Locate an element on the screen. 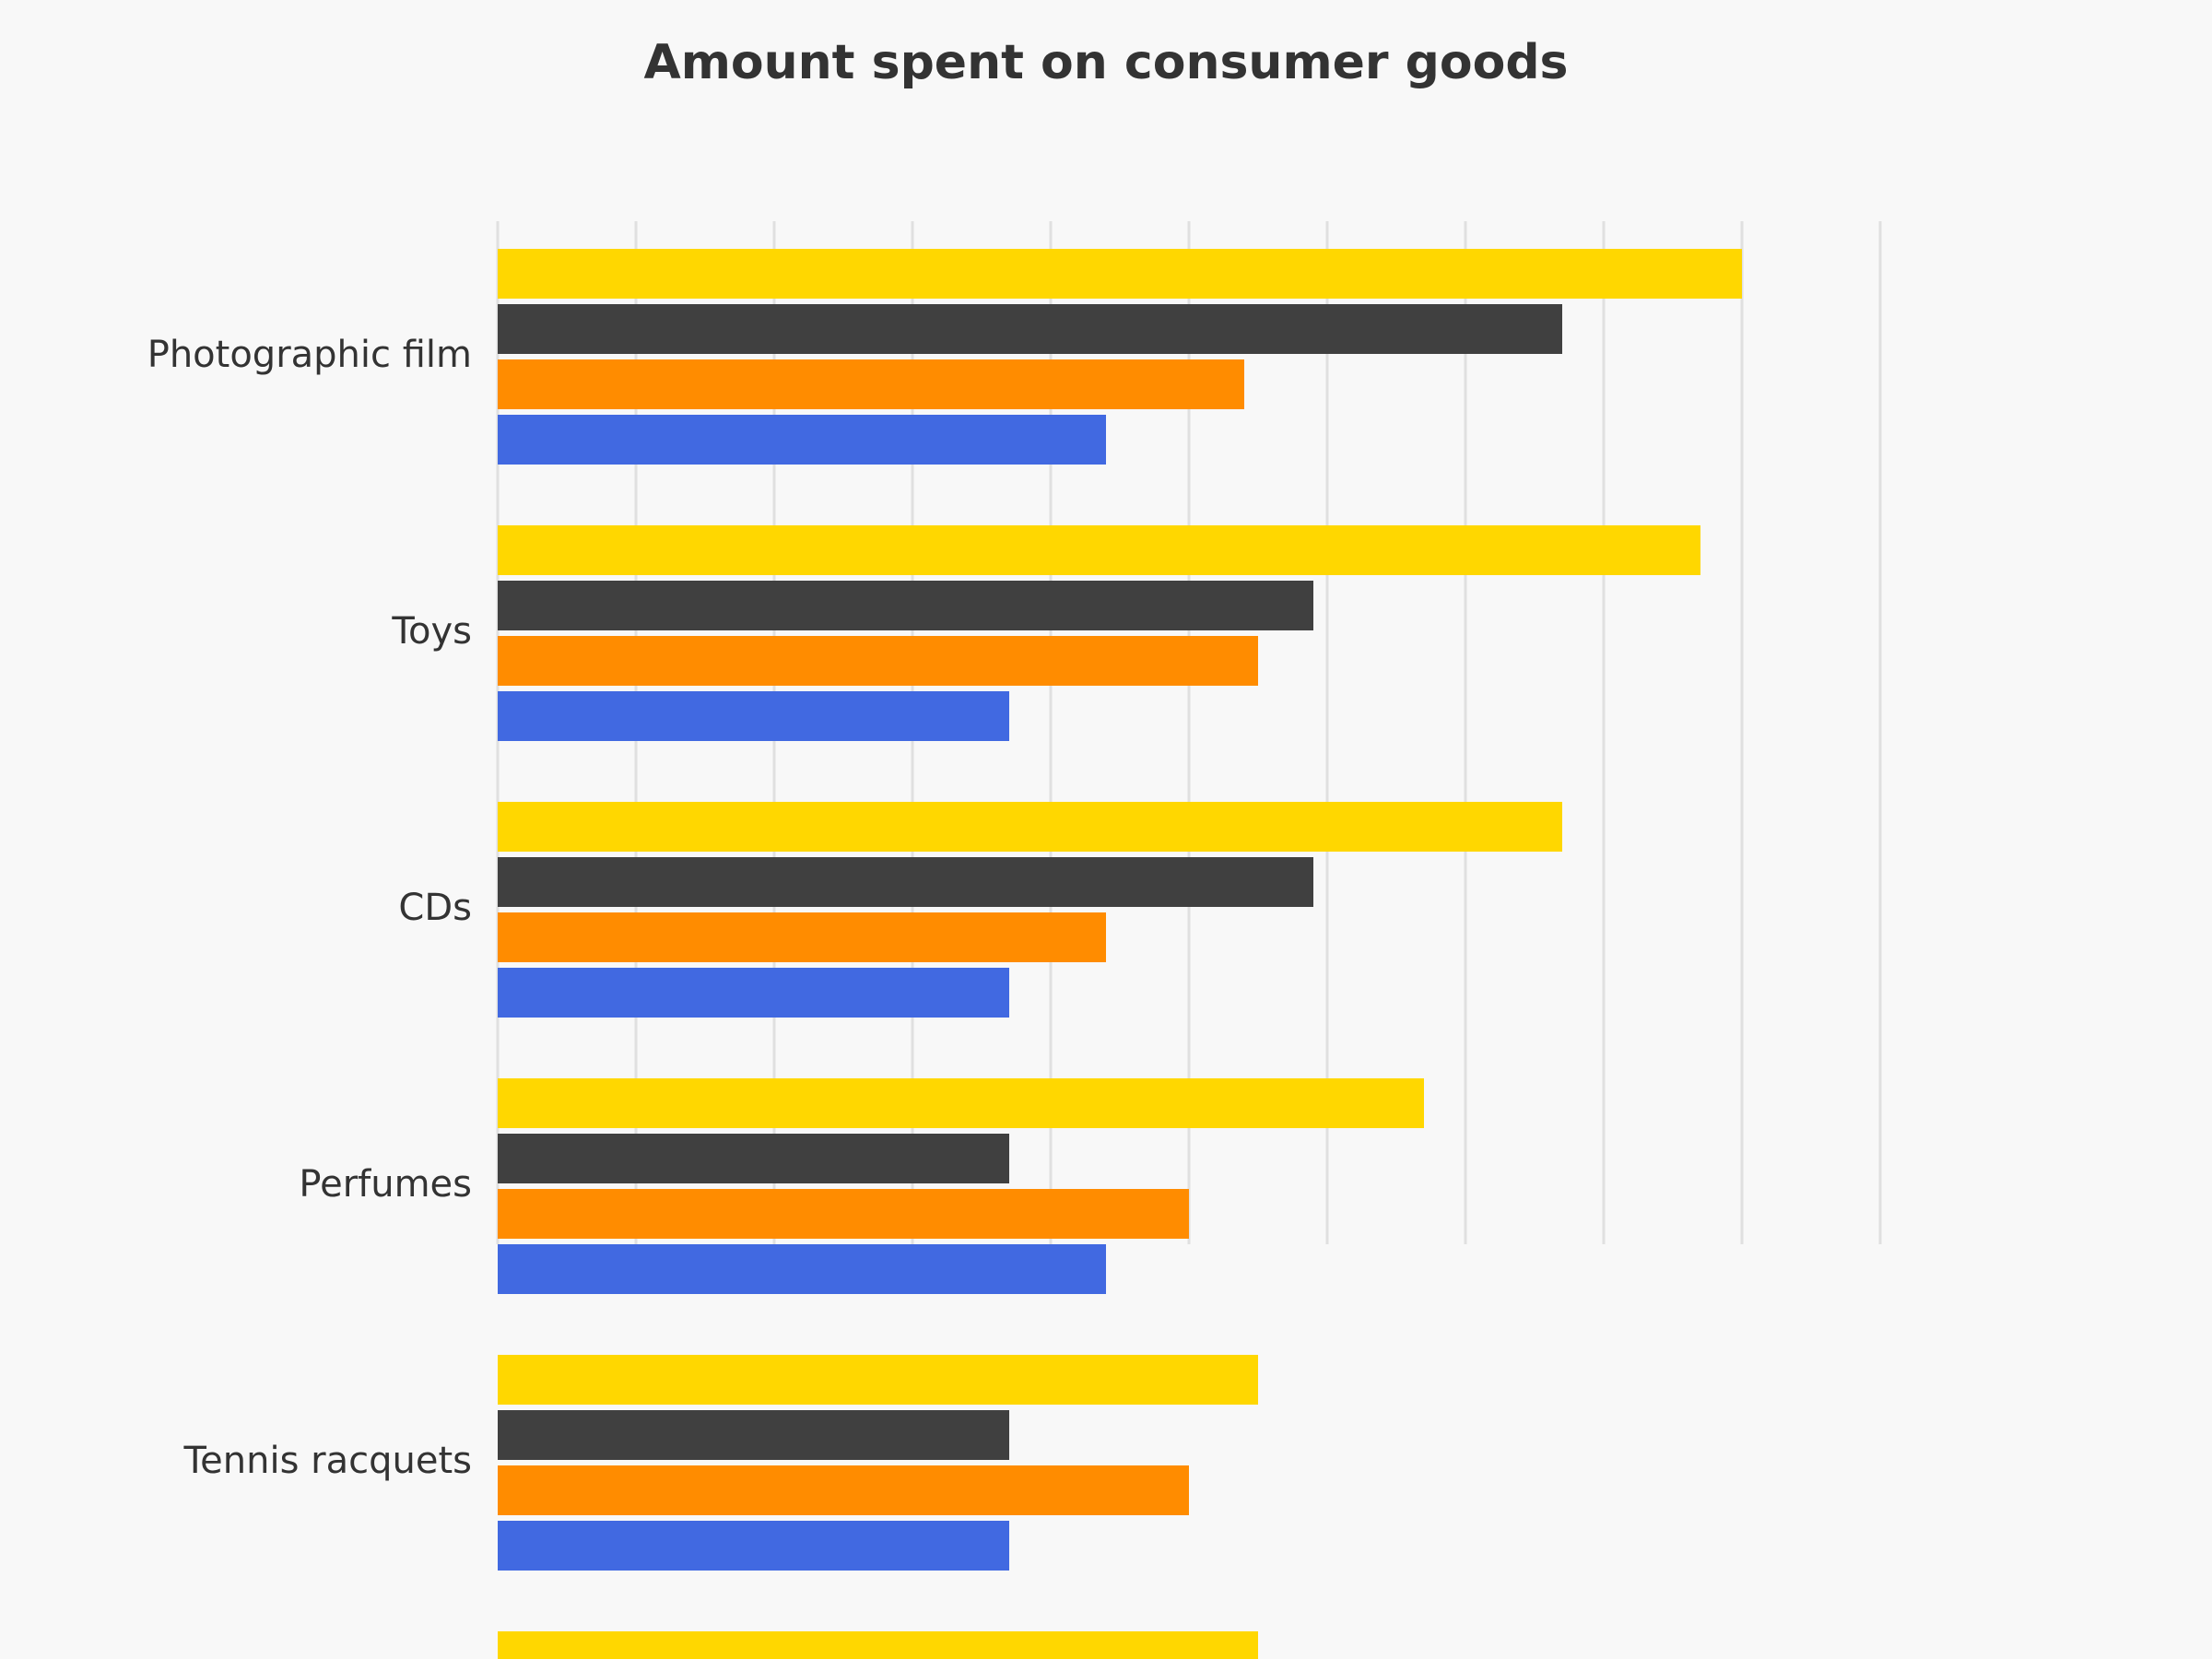 This screenshot has height=1659, width=2212. category-label: Tennis racquets is located at coordinates (327, 1461).